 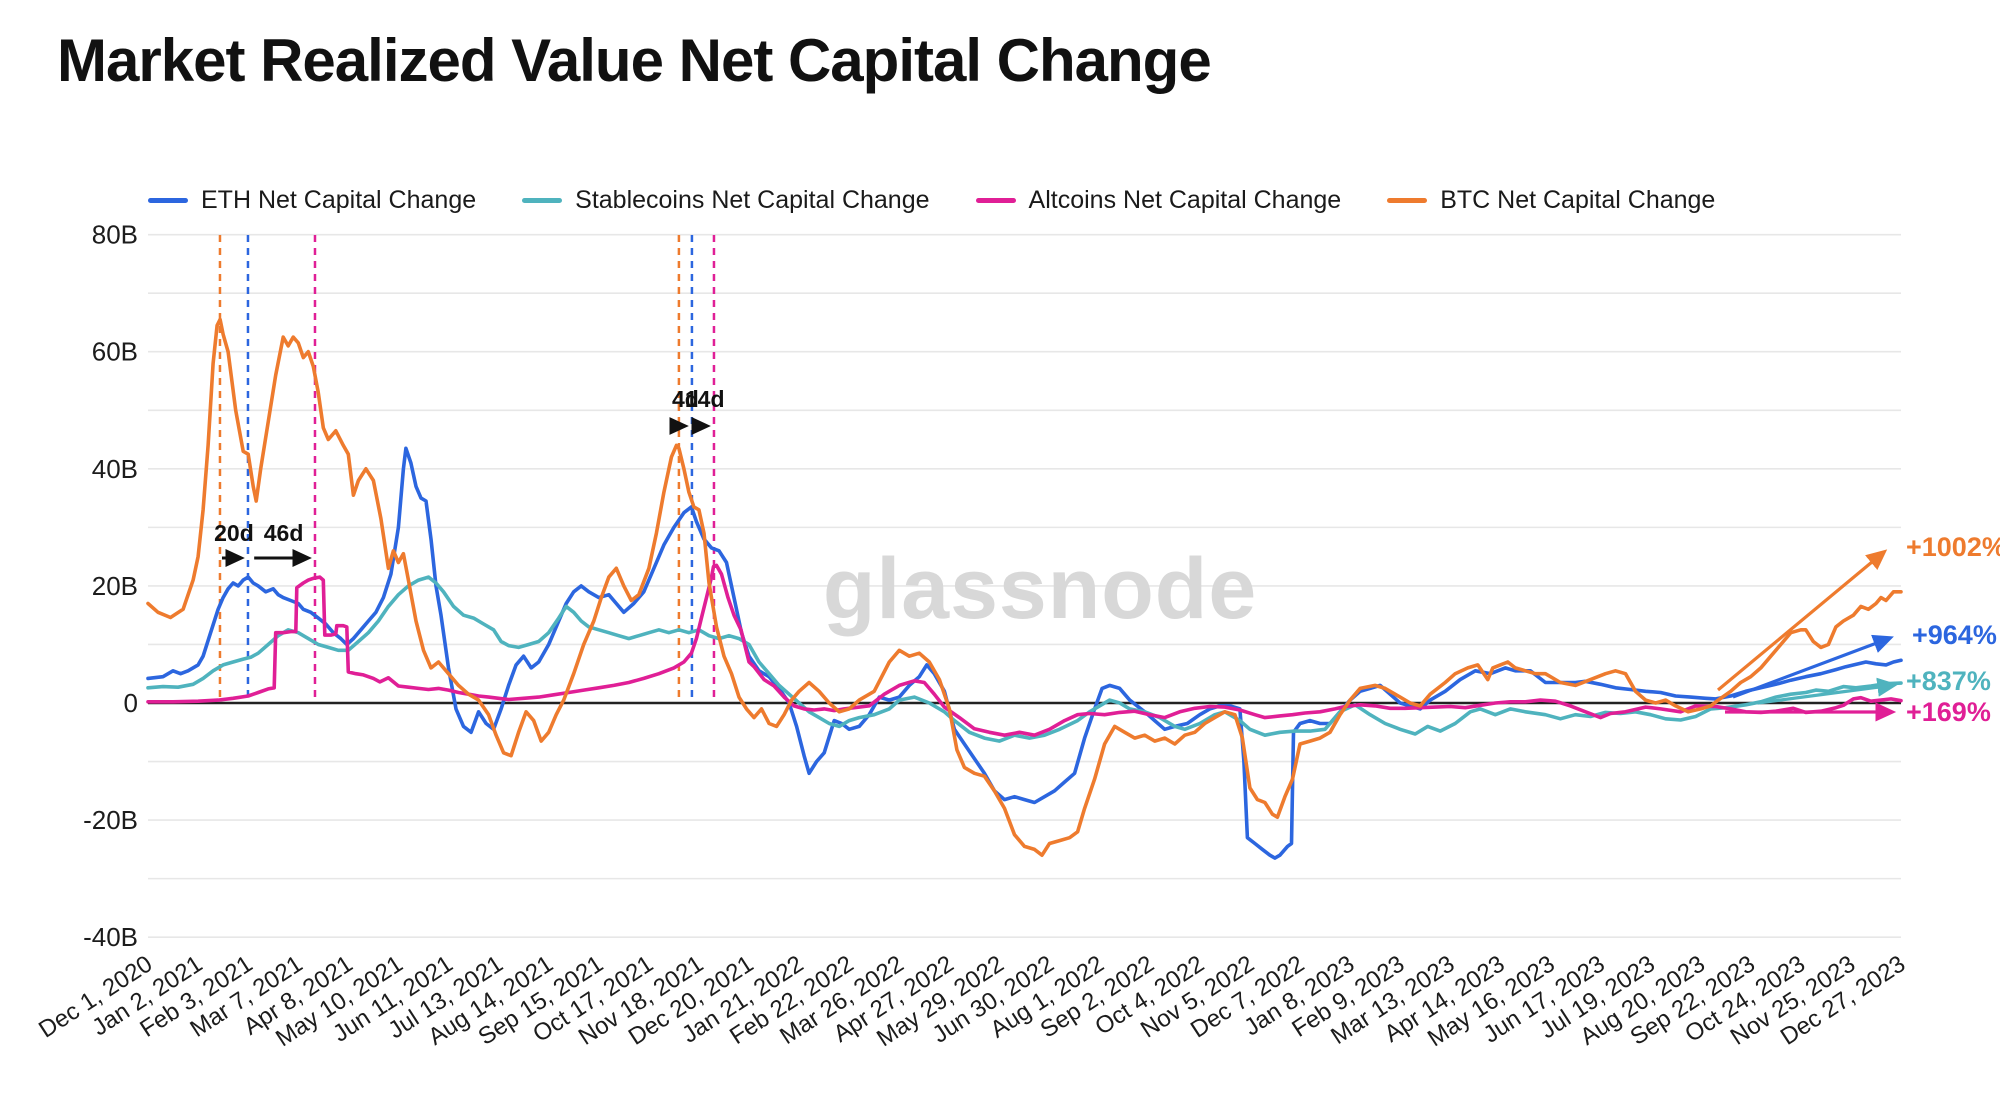 I want to click on growth-label-stb: +837%, so click(x=1948, y=681).